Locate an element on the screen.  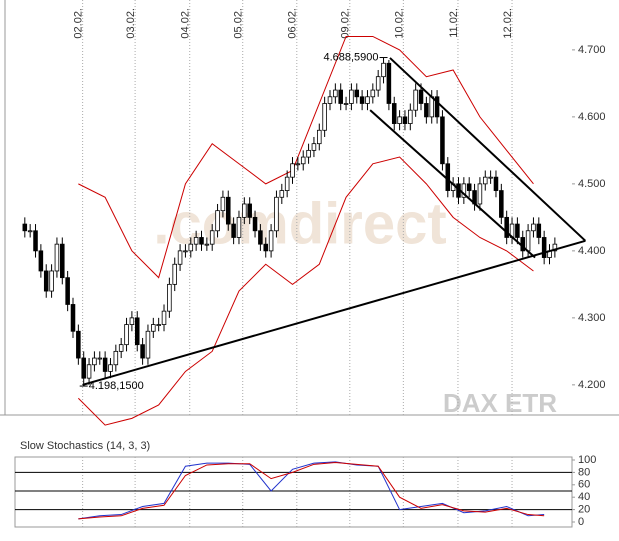
annotation-label: 4.688,5900 is located at coordinates (350, 57).